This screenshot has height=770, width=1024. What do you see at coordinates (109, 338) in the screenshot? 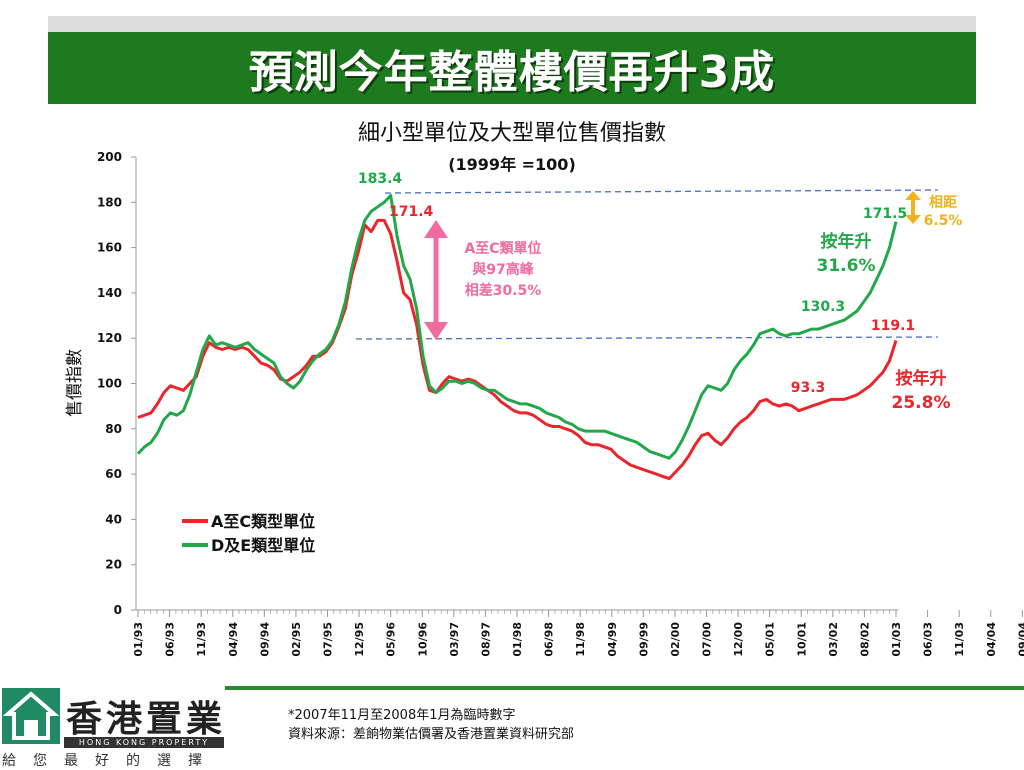
I see `y-tick-label: 120` at bounding box center [109, 338].